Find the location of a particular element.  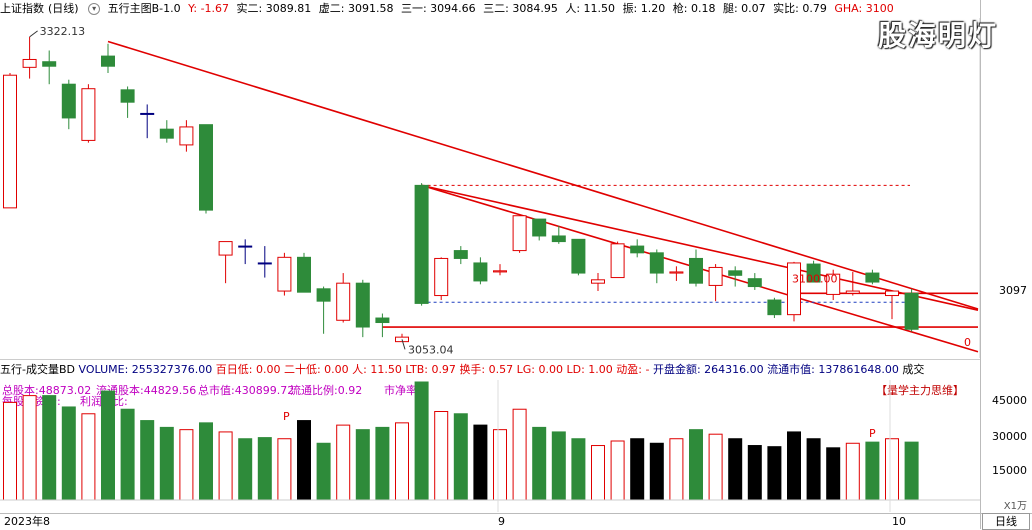

date-label-sep: 9 is located at coordinates (501, 521).